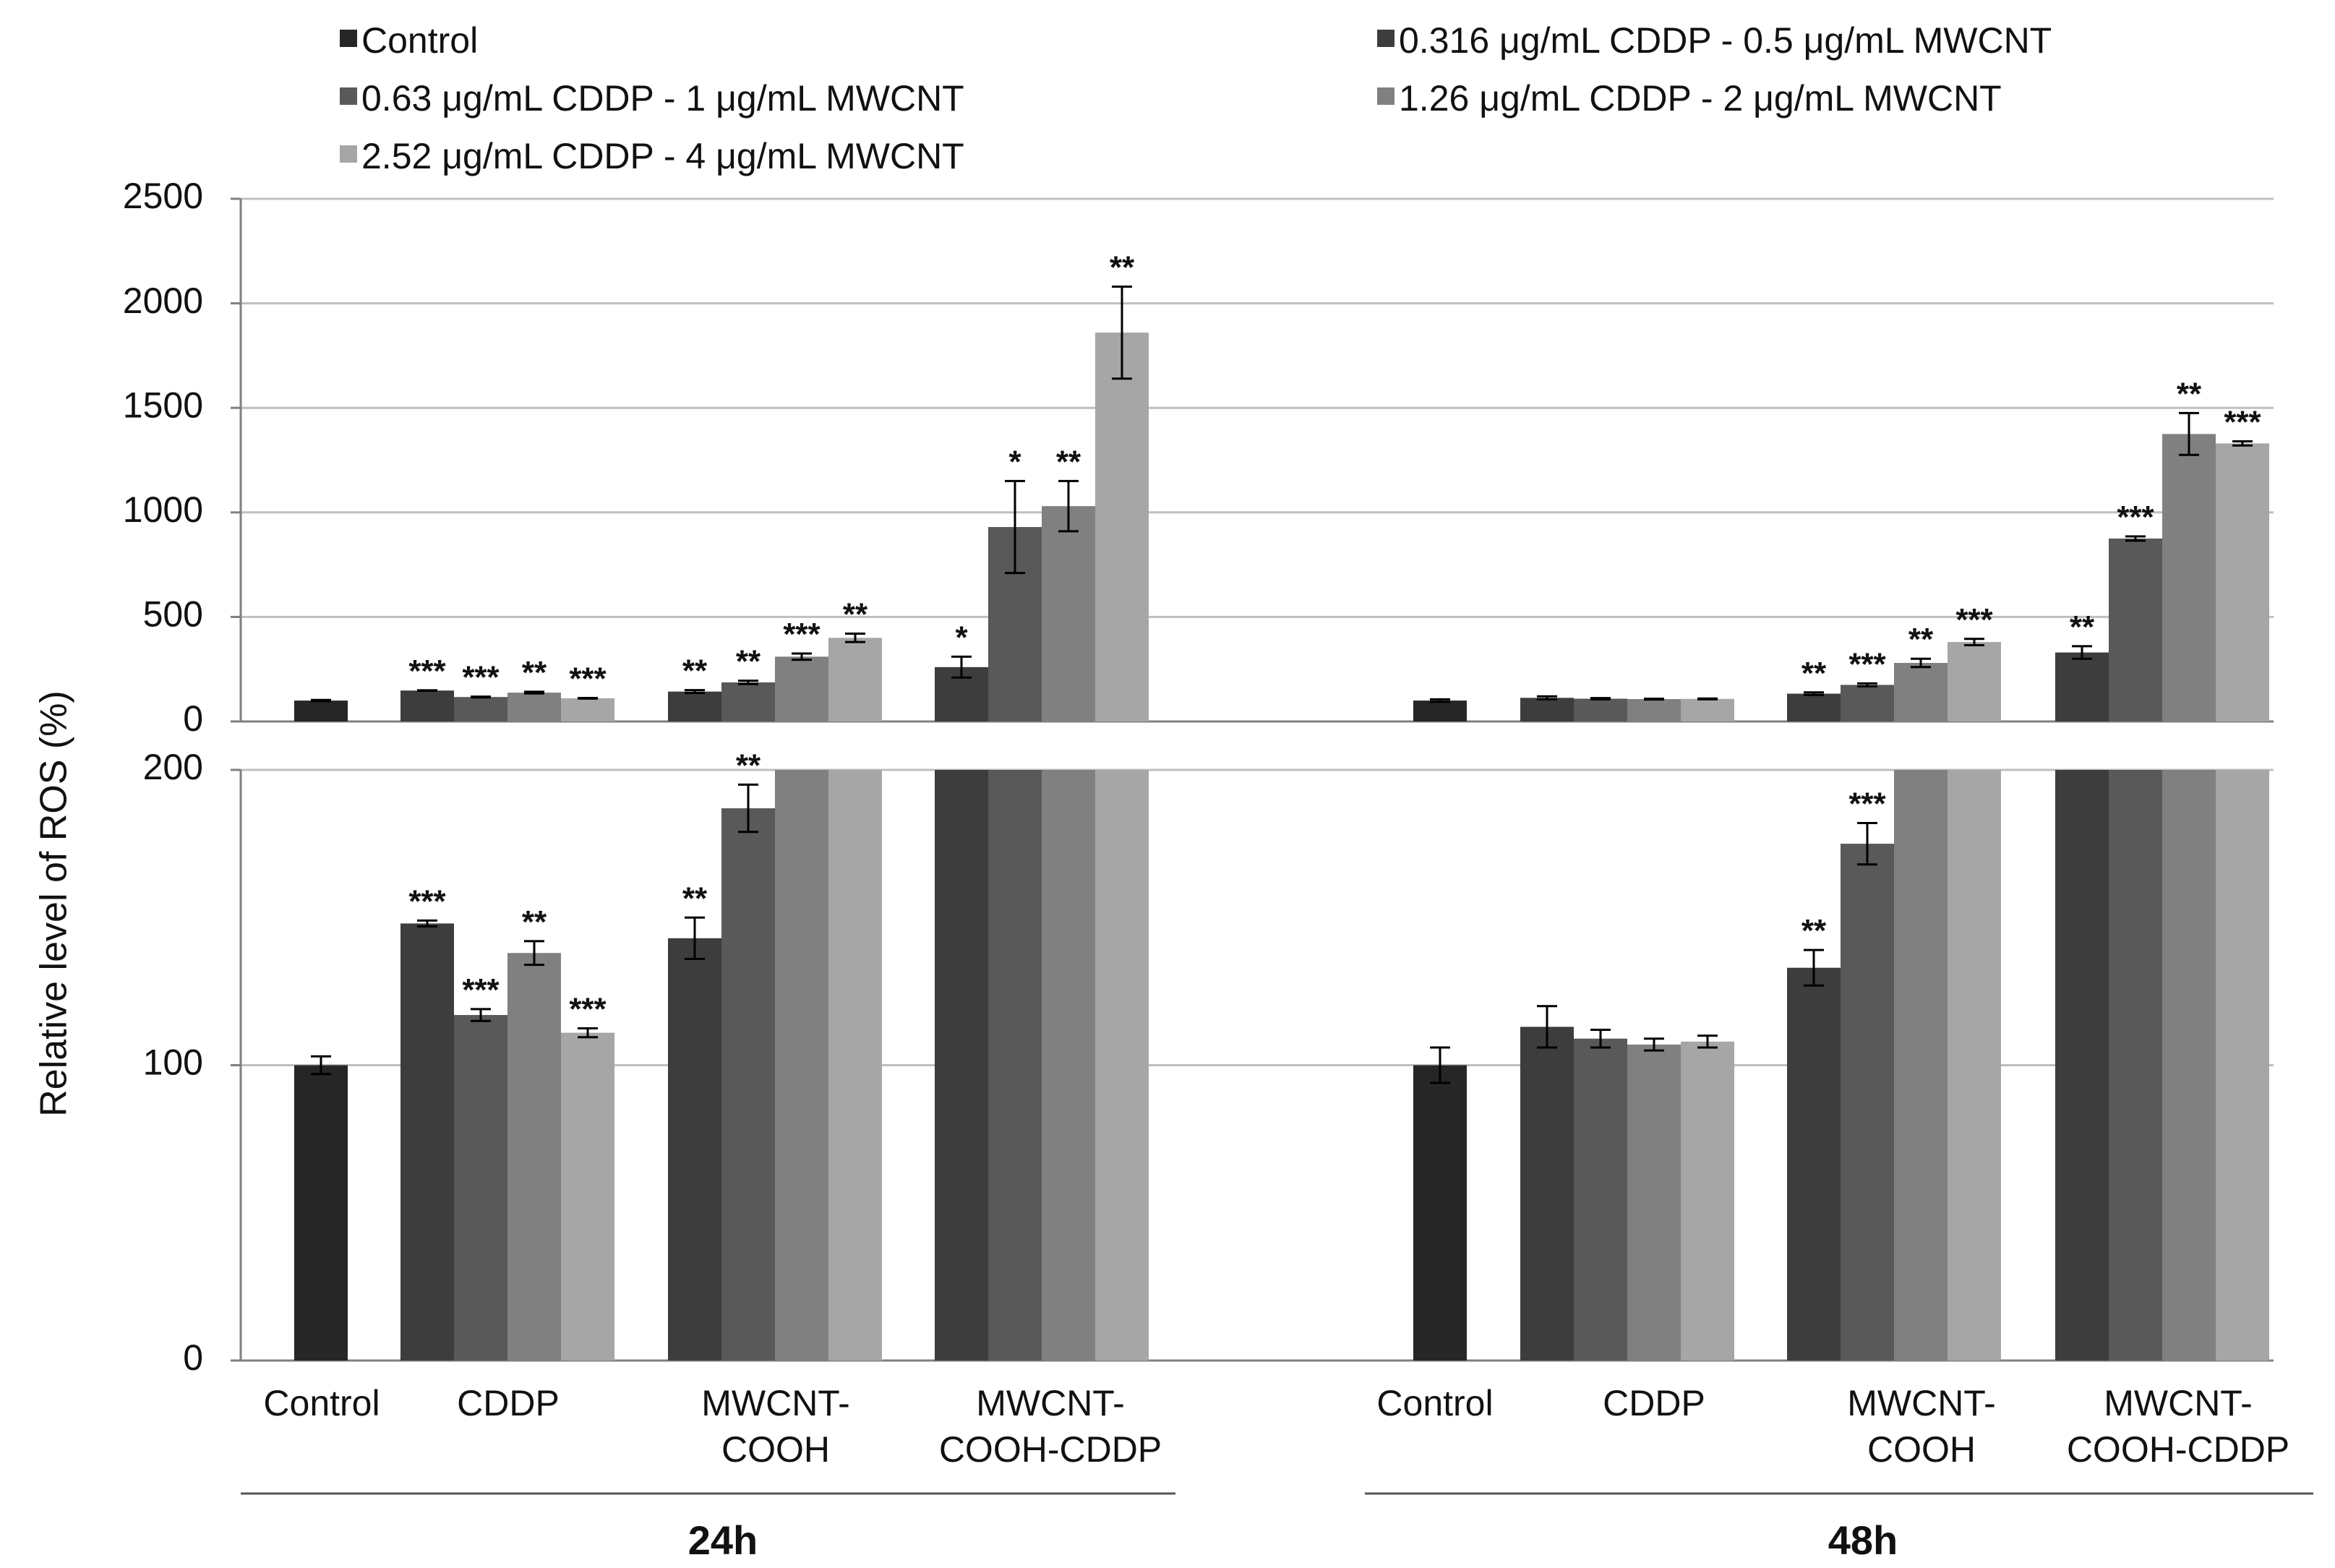 This screenshot has width=2335, height=1568. What do you see at coordinates (163, 509) in the screenshot?
I see `y-tick-label: 1000` at bounding box center [163, 509].